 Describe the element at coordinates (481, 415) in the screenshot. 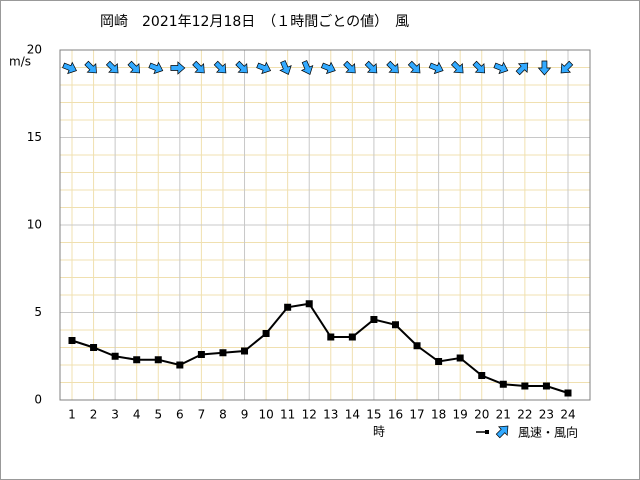

I see `x-tick-label: 20` at that location.